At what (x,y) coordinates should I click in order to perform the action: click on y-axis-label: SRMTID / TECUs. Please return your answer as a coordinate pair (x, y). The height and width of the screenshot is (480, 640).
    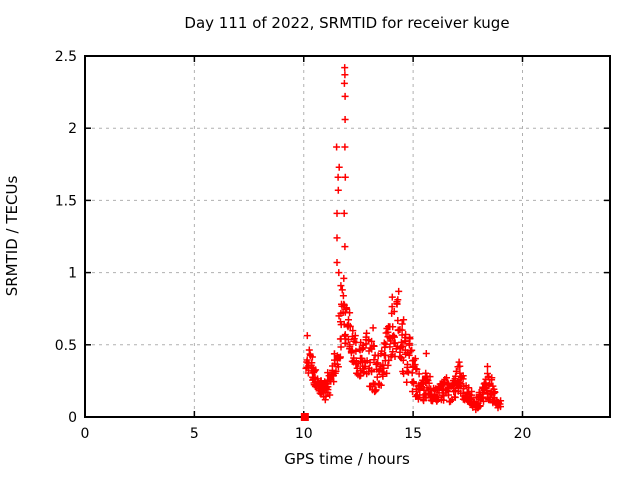
    Looking at the image, I should click on (12, 236).